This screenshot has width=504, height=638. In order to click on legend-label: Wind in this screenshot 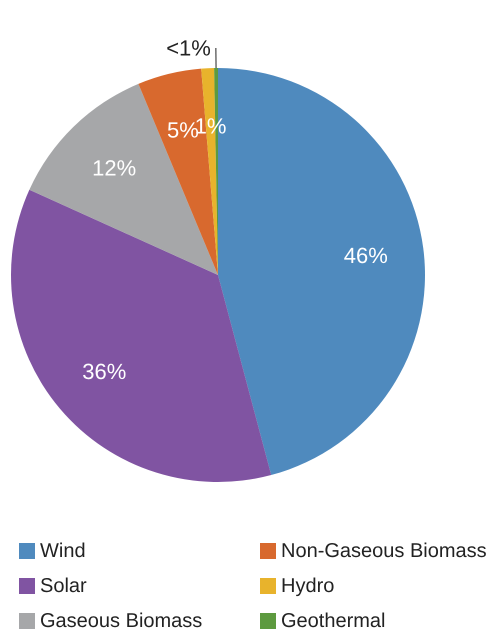, I will do `click(63, 551)`.